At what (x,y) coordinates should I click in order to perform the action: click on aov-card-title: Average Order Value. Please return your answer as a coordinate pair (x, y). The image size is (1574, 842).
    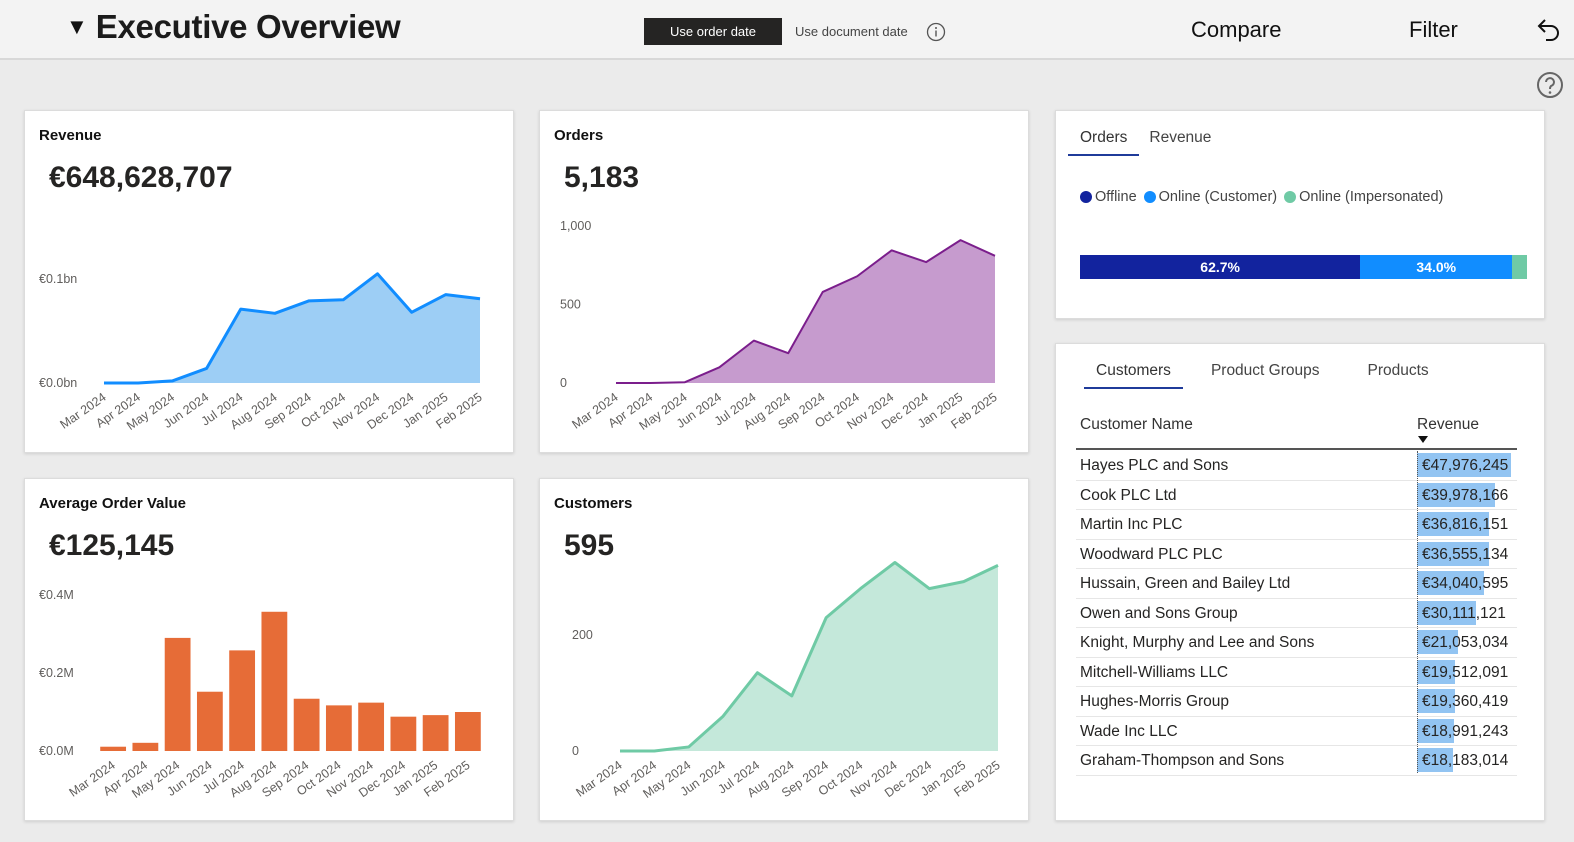
    Looking at the image, I should click on (113, 503).